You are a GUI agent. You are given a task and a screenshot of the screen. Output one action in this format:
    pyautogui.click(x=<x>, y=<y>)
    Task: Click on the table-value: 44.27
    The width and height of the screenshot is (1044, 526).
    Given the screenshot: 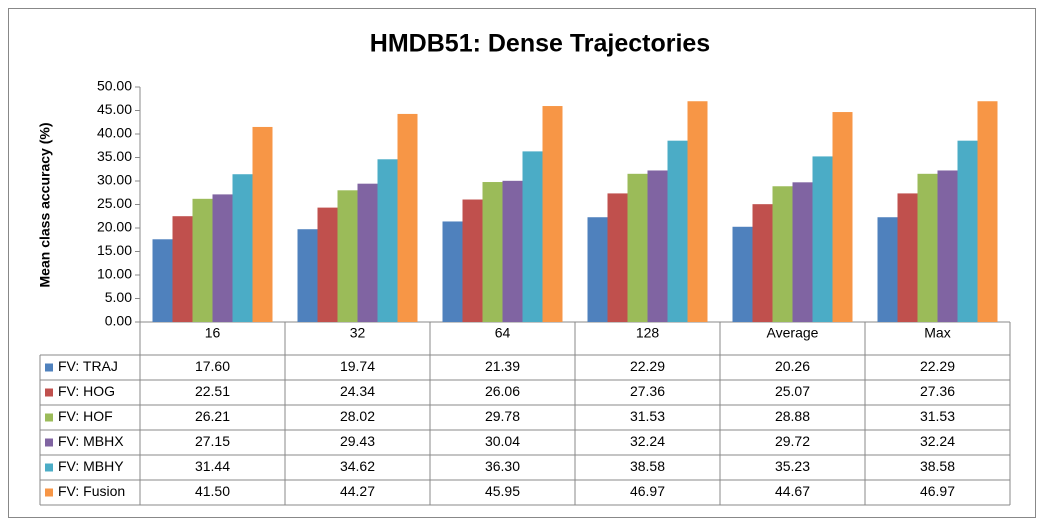 What is the action you would take?
    pyautogui.click(x=357, y=491)
    